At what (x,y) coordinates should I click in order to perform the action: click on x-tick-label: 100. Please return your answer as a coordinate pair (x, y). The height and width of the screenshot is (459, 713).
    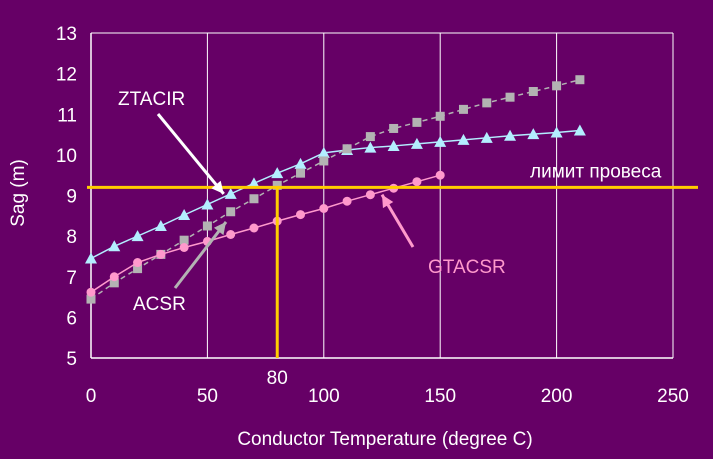
    Looking at the image, I should click on (324, 396).